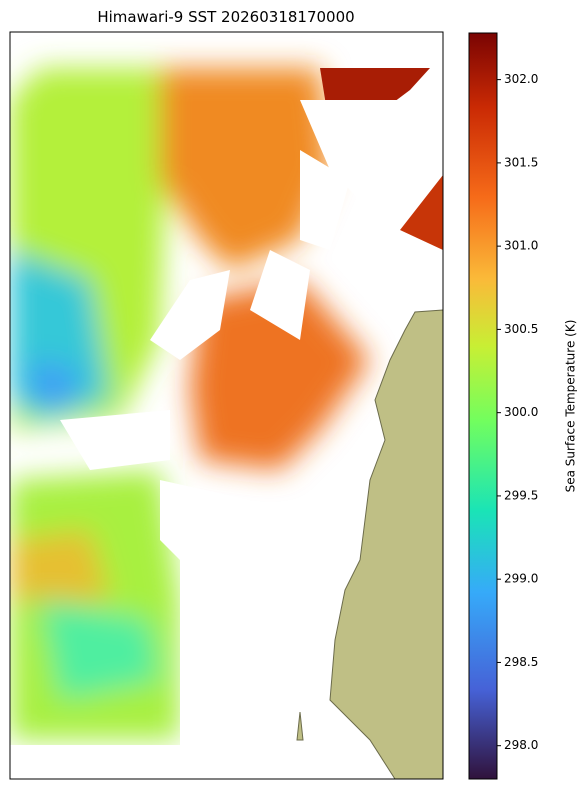 This screenshot has width=585, height=794. What do you see at coordinates (521, 662) in the screenshot?
I see `colorbar-tick-label: 298.5` at bounding box center [521, 662].